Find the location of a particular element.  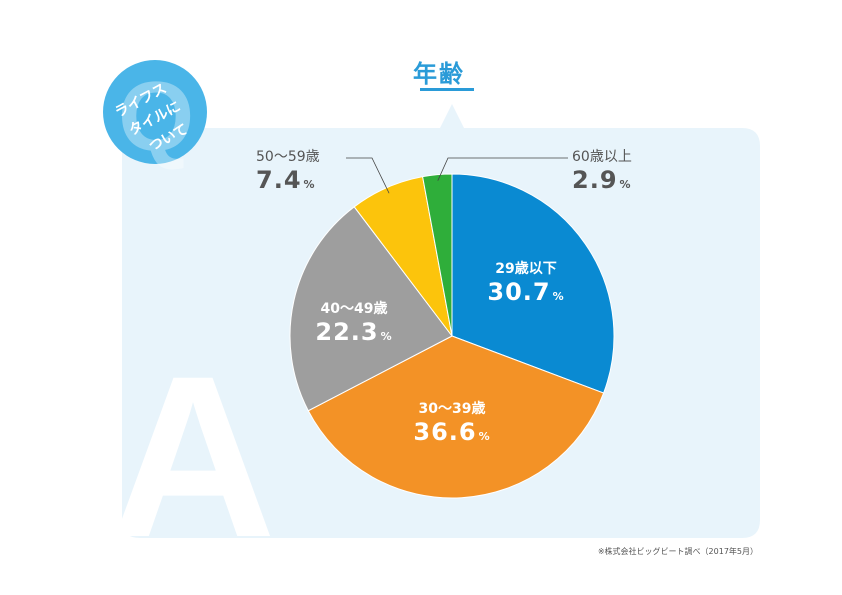

slice-name-4: 60歳以上 is located at coordinates (602, 157).